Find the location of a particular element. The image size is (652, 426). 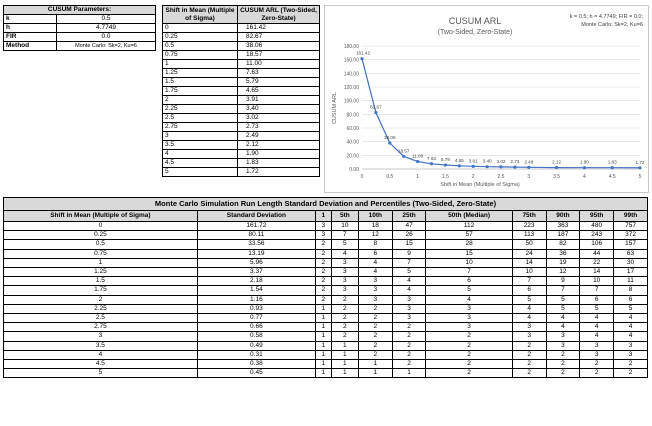

mc-cell: 80.11 is located at coordinates (256, 235).